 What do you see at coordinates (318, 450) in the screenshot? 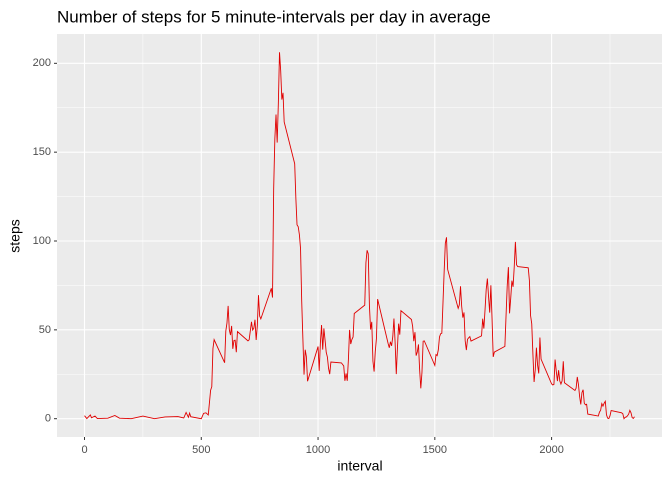
I see `x-tick-label: 1000` at bounding box center [318, 450].